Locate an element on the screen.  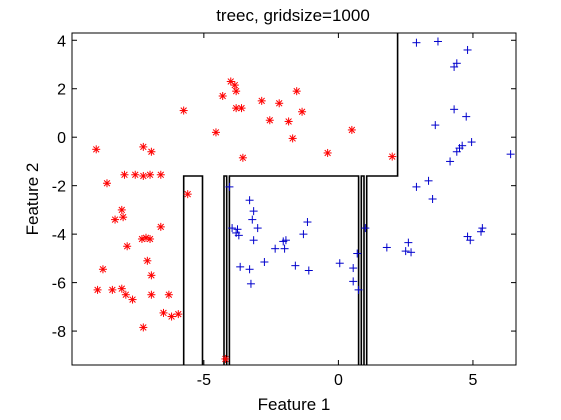
y-tick-label: 4 is located at coordinates (61, 41).